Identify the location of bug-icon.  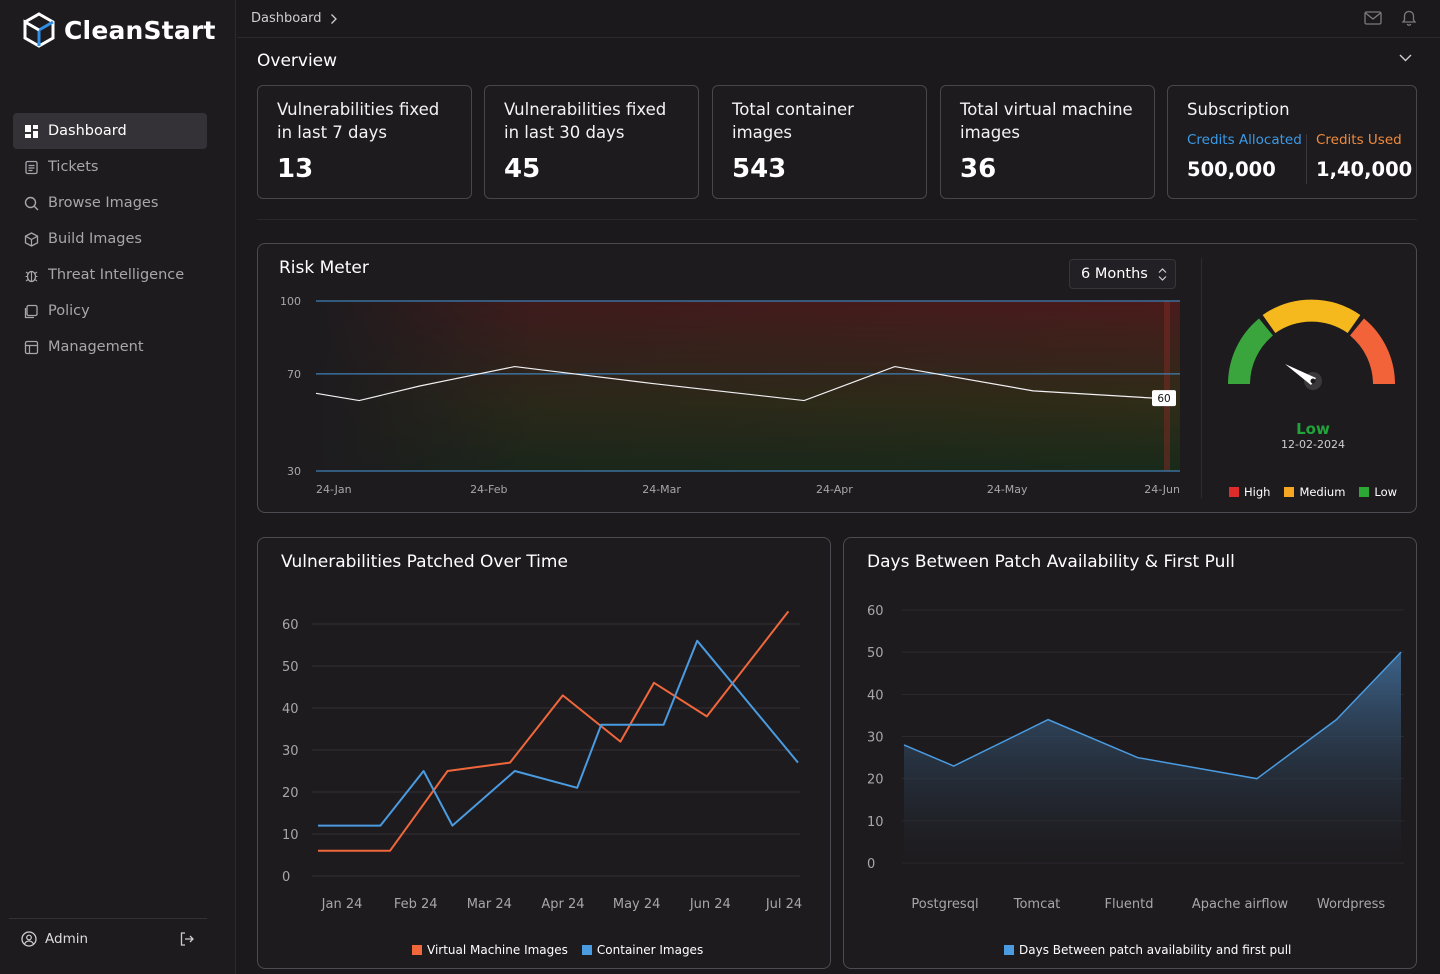
(31, 276).